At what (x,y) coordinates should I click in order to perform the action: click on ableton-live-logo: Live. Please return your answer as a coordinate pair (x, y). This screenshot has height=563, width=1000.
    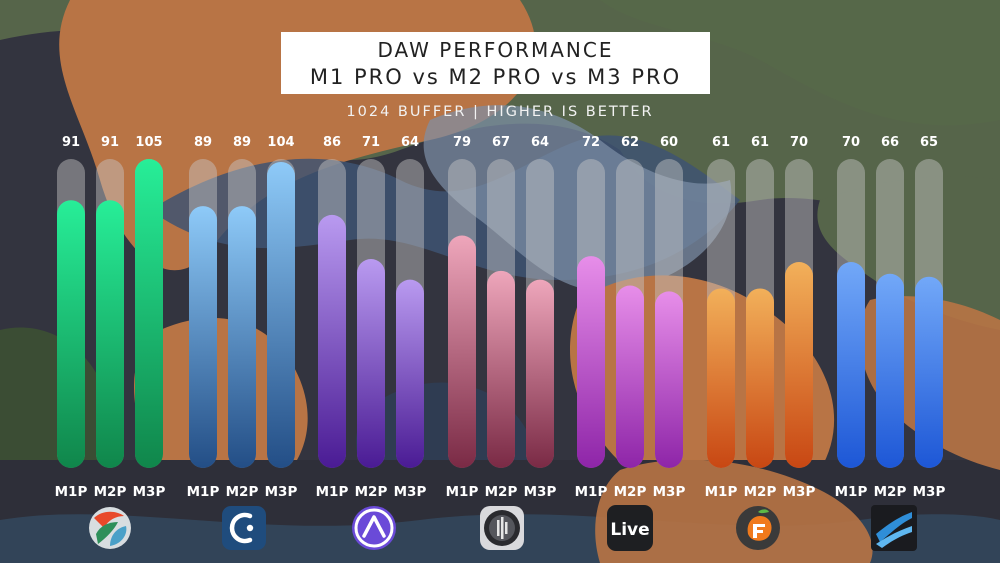
    Looking at the image, I should click on (630, 528).